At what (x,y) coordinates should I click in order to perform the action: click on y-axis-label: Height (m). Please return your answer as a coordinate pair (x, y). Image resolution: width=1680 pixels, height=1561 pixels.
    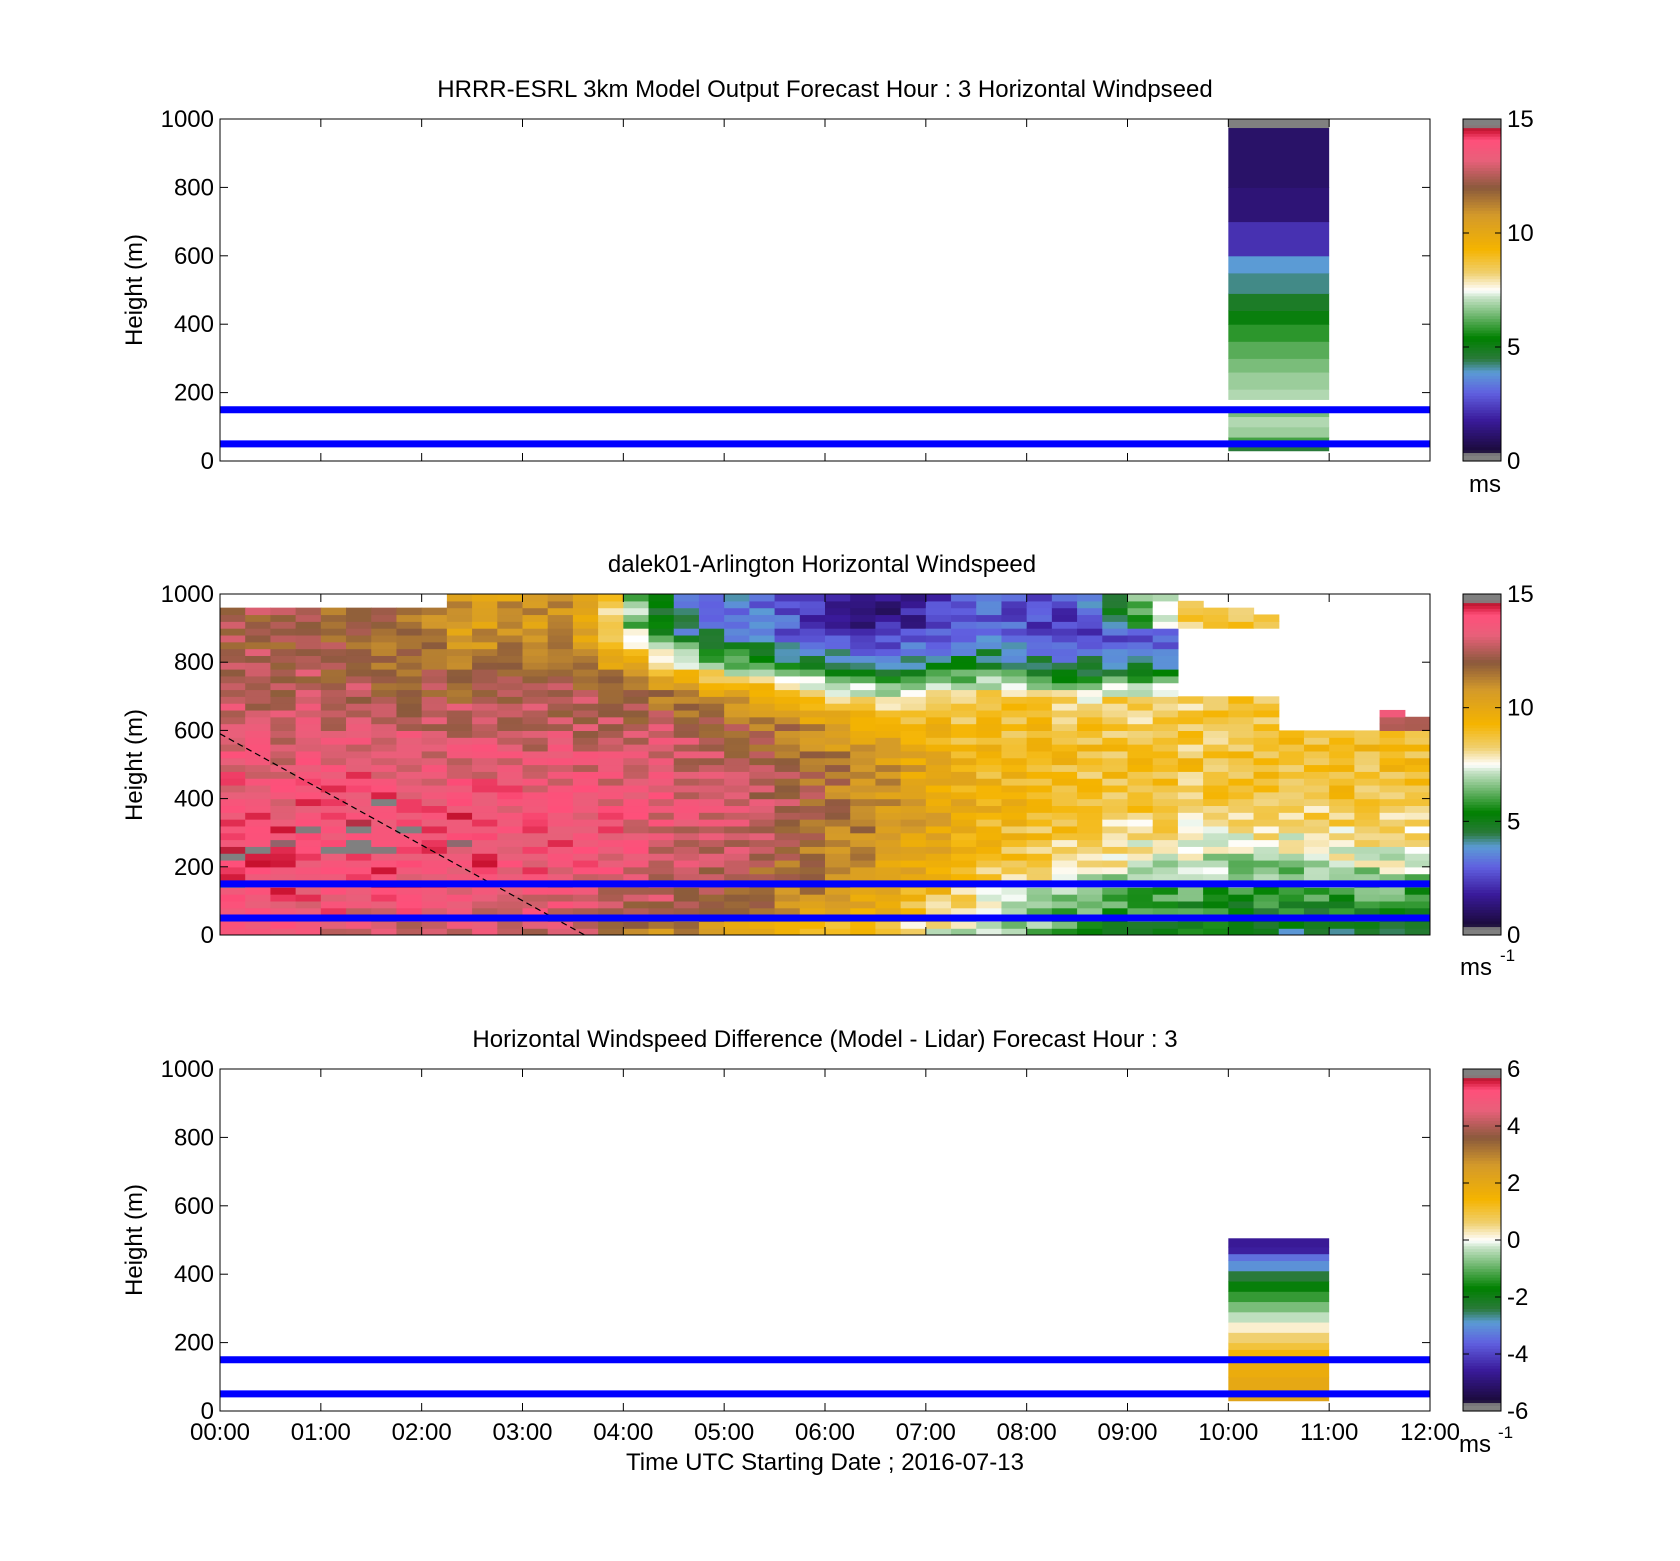
    Looking at the image, I should click on (134, 290).